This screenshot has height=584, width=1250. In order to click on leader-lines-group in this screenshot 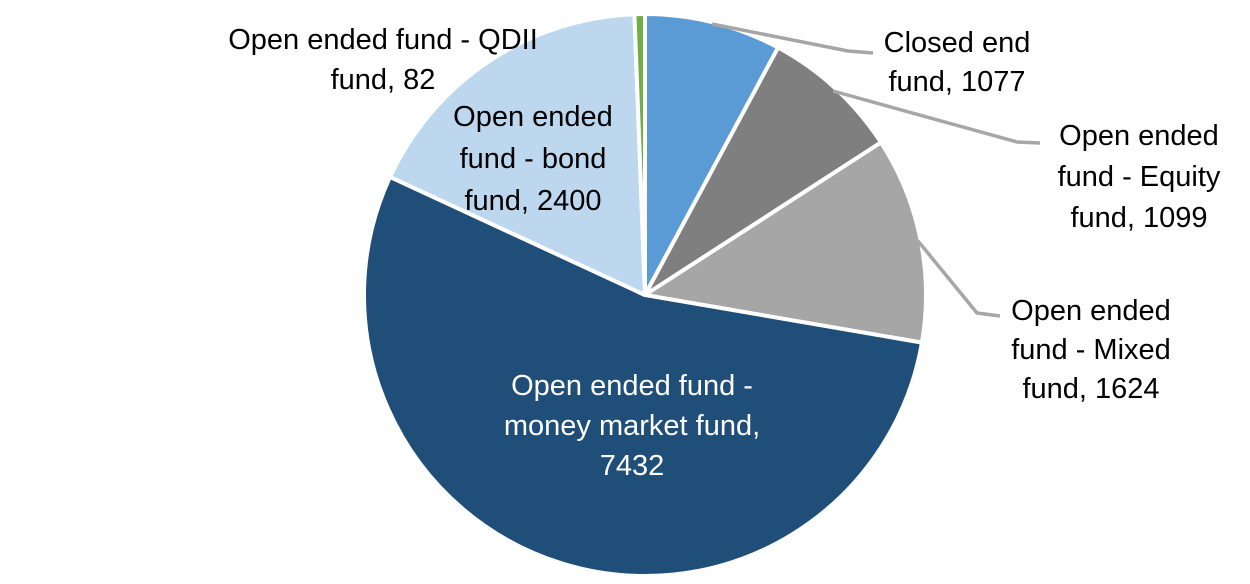, I will do `click(876, 170)`.